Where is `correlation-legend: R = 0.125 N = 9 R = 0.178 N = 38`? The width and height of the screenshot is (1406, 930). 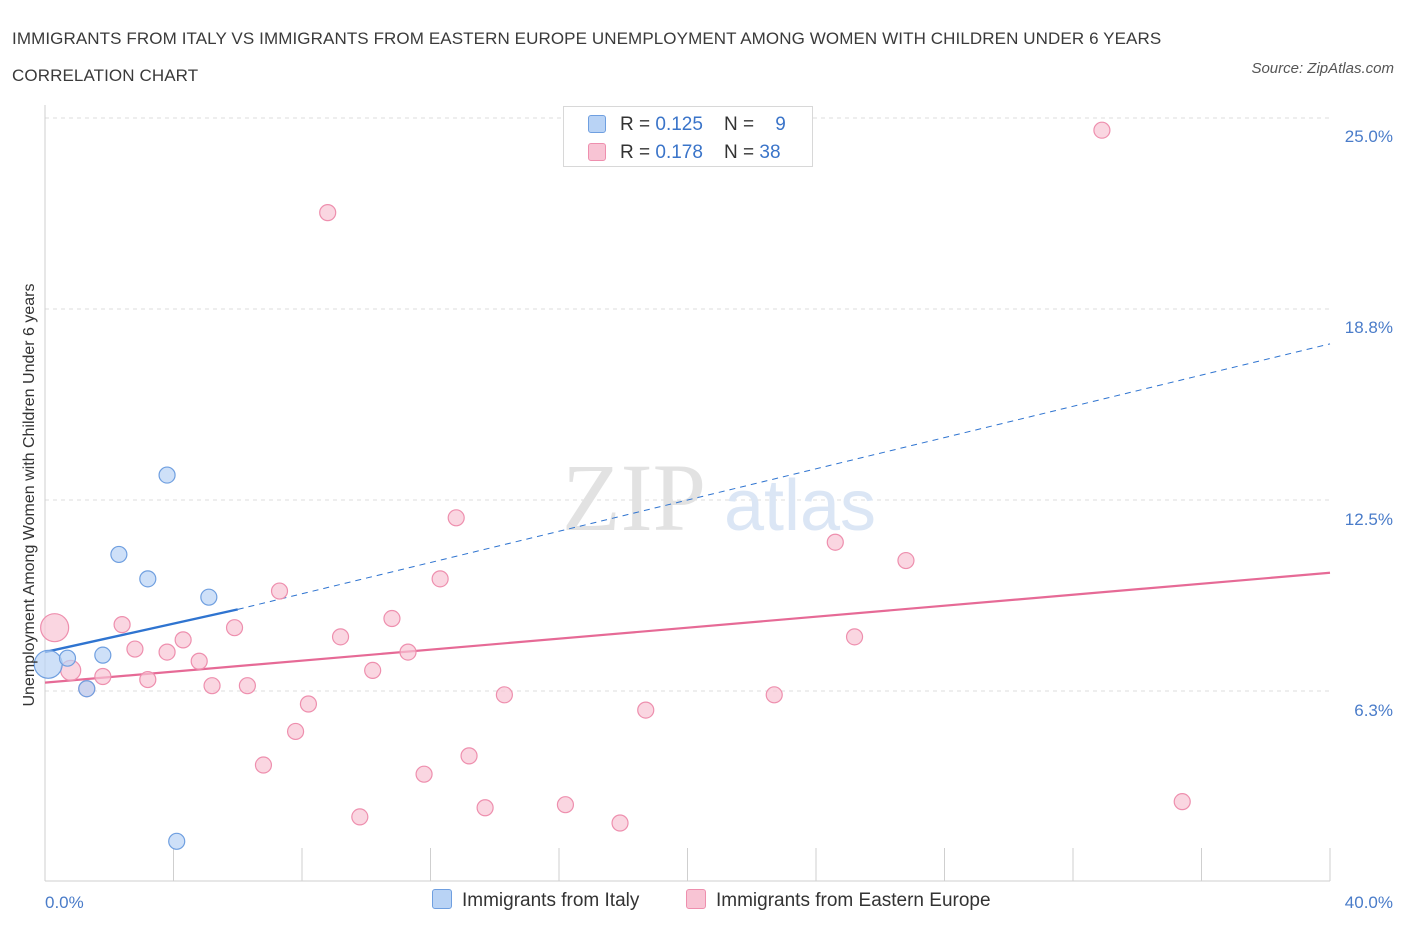
correlation-legend: R = 0.125 N = 9 R = 0.178 N = 38 is located at coordinates (688, 136).